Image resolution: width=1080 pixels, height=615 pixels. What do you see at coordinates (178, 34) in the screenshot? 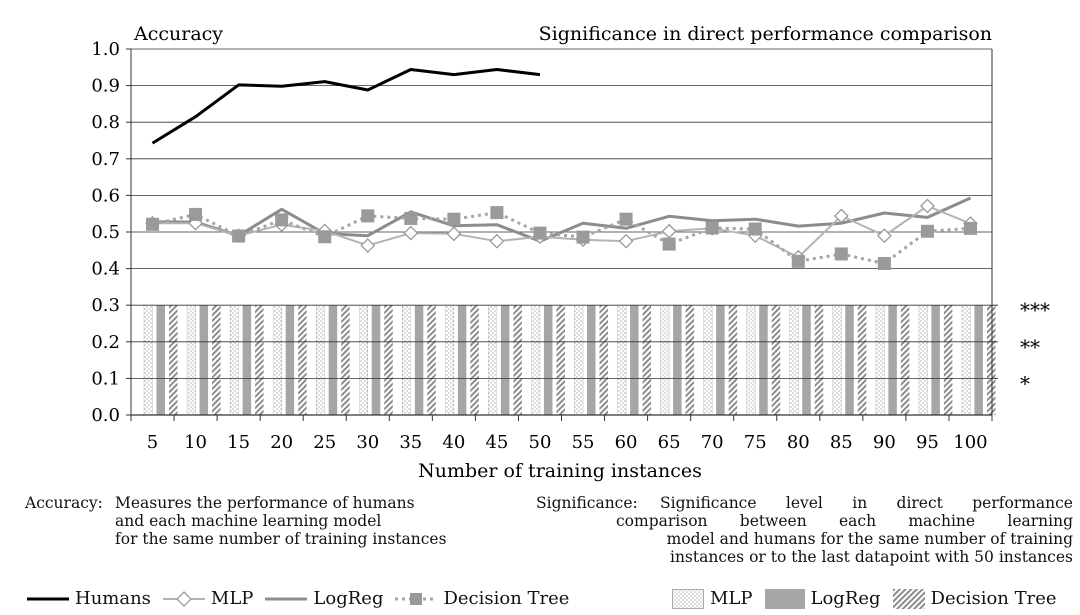
I see `left-title: Accuracy` at bounding box center [178, 34].